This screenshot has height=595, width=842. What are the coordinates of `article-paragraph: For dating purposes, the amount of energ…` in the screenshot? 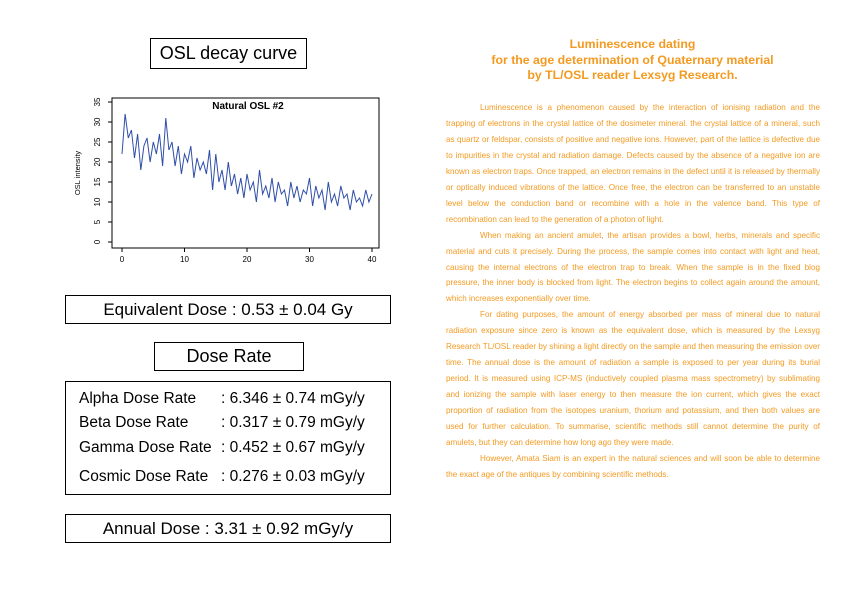 It's located at (633, 379).